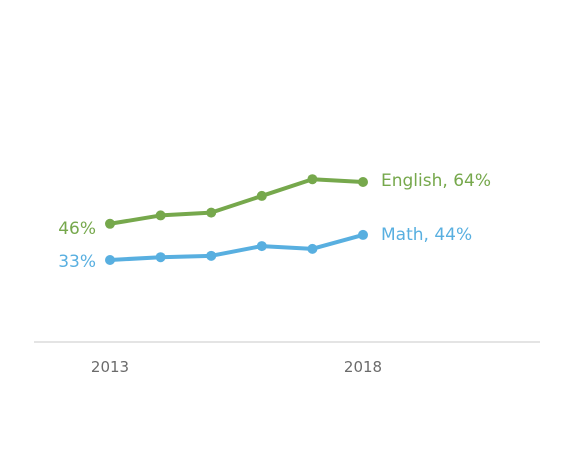  Describe the element at coordinates (110, 367) in the screenshot. I see `x-tick-label: 2013` at that location.